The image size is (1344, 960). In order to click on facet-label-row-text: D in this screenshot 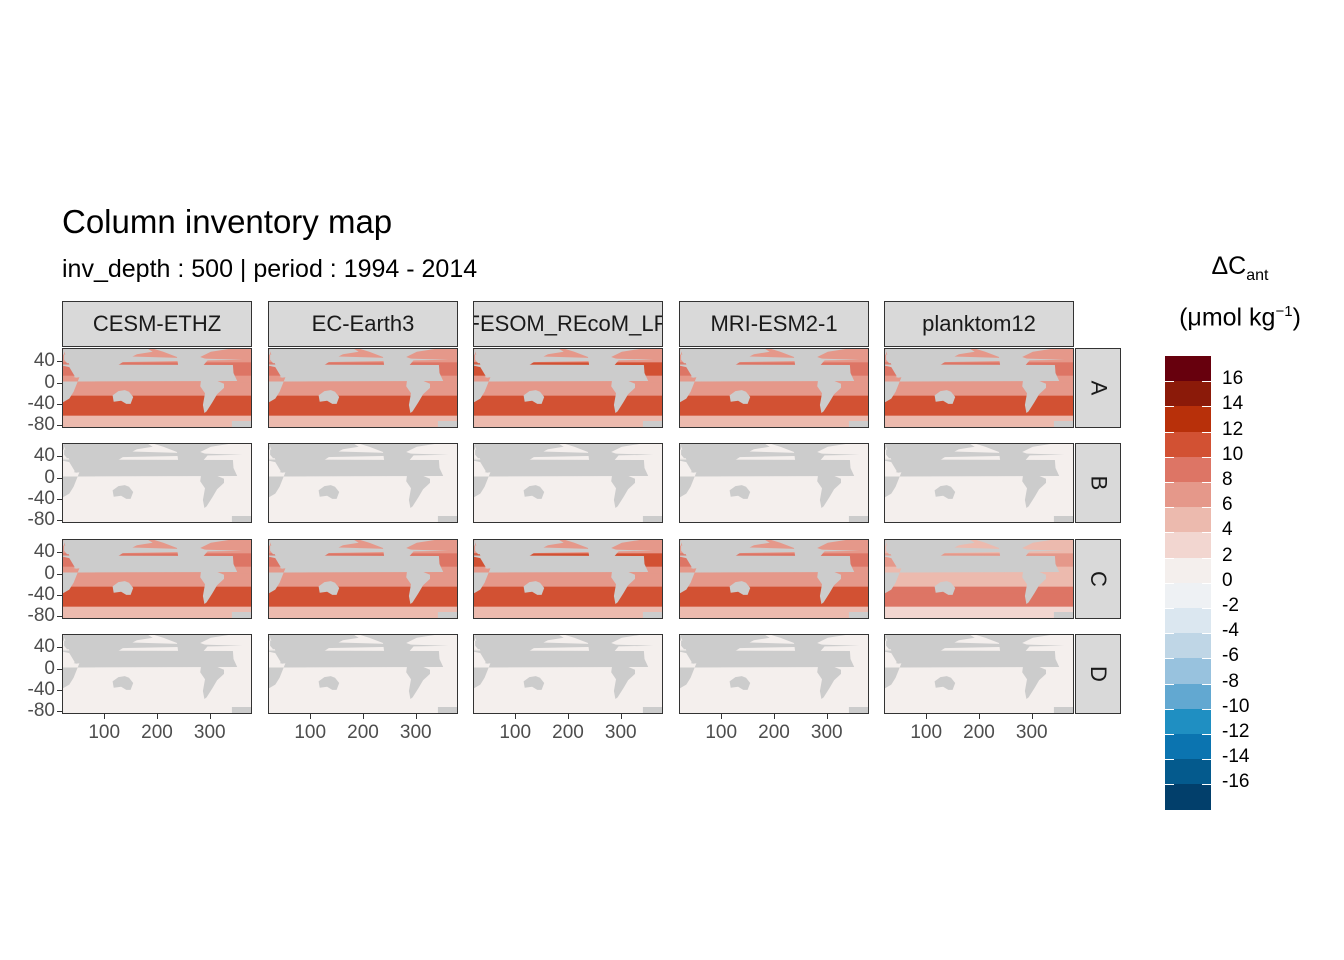, I will do `click(1098, 674)`.